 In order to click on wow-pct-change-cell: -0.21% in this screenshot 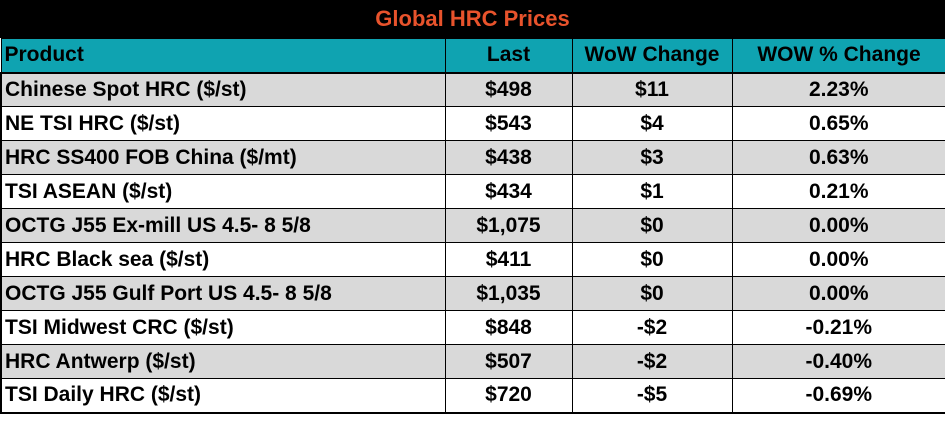, I will do `click(838, 327)`.